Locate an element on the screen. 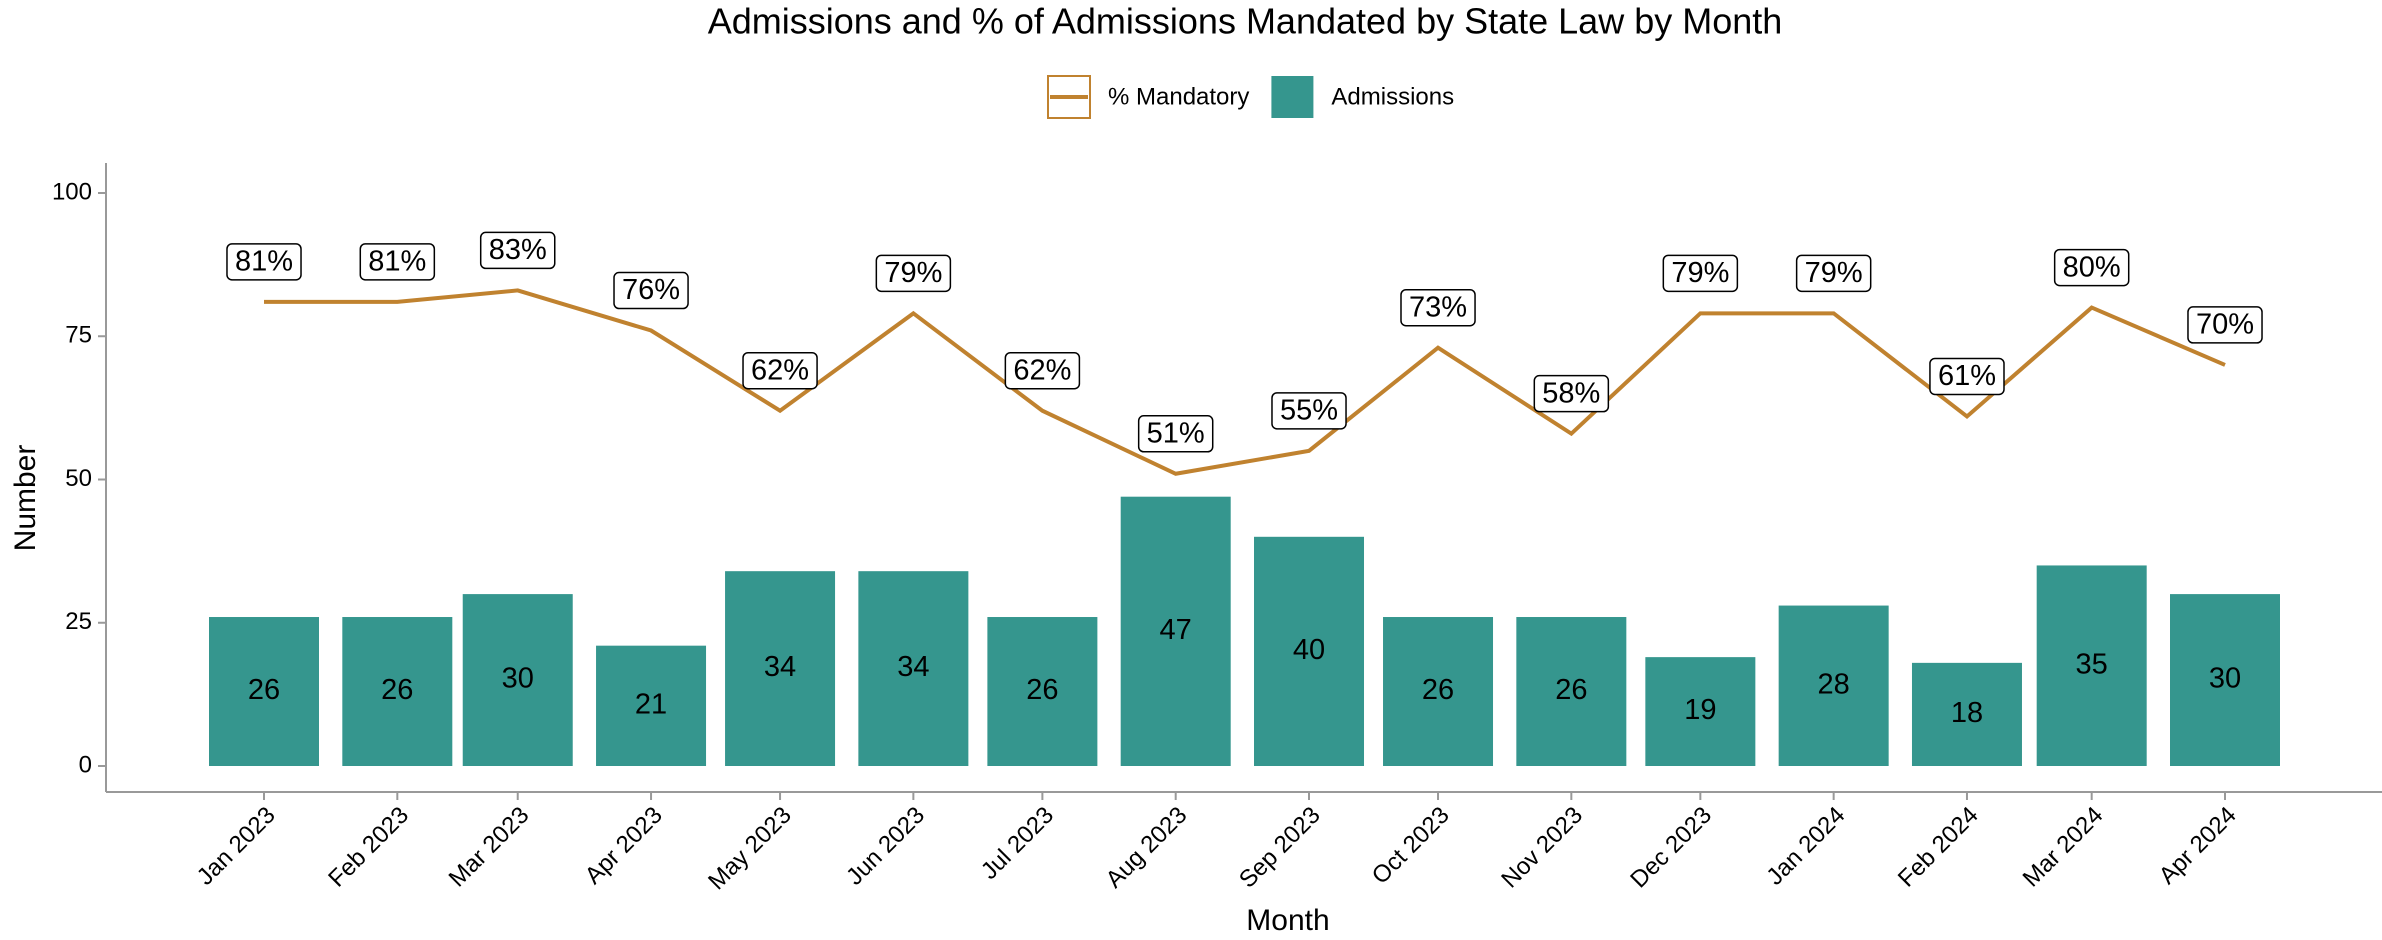 This screenshot has height=940, width=2382. y-tick-label: 25 is located at coordinates (78, 621).